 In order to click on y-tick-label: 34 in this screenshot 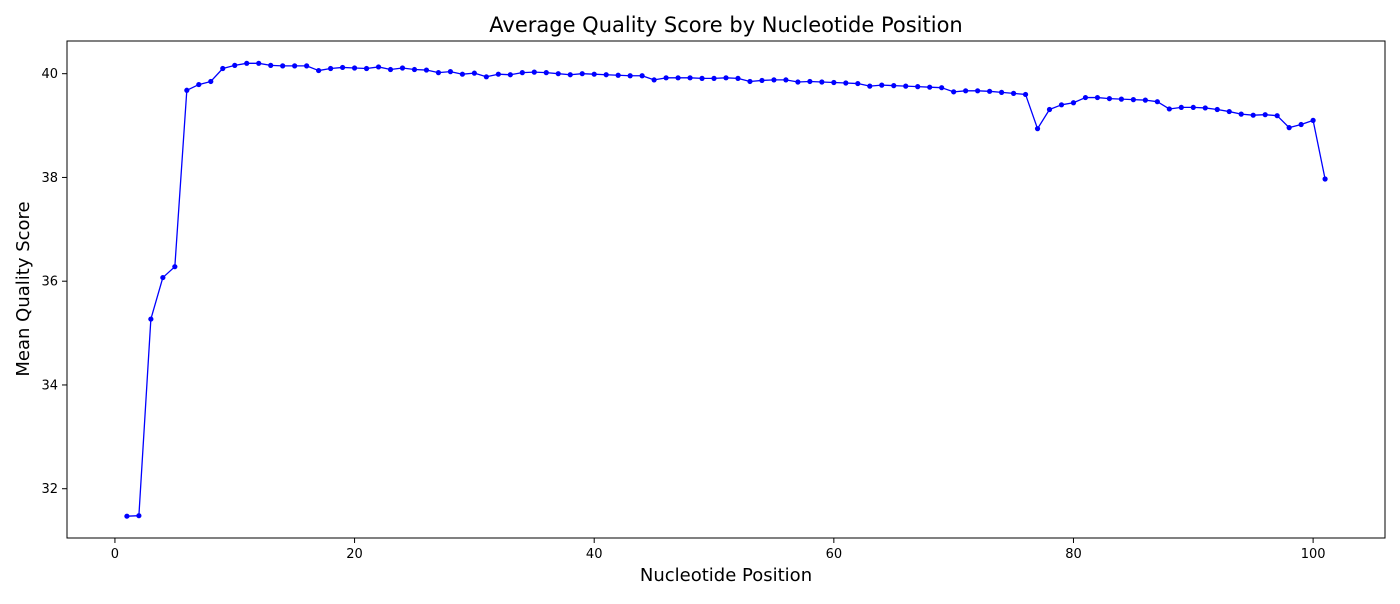, I will do `click(49, 385)`.